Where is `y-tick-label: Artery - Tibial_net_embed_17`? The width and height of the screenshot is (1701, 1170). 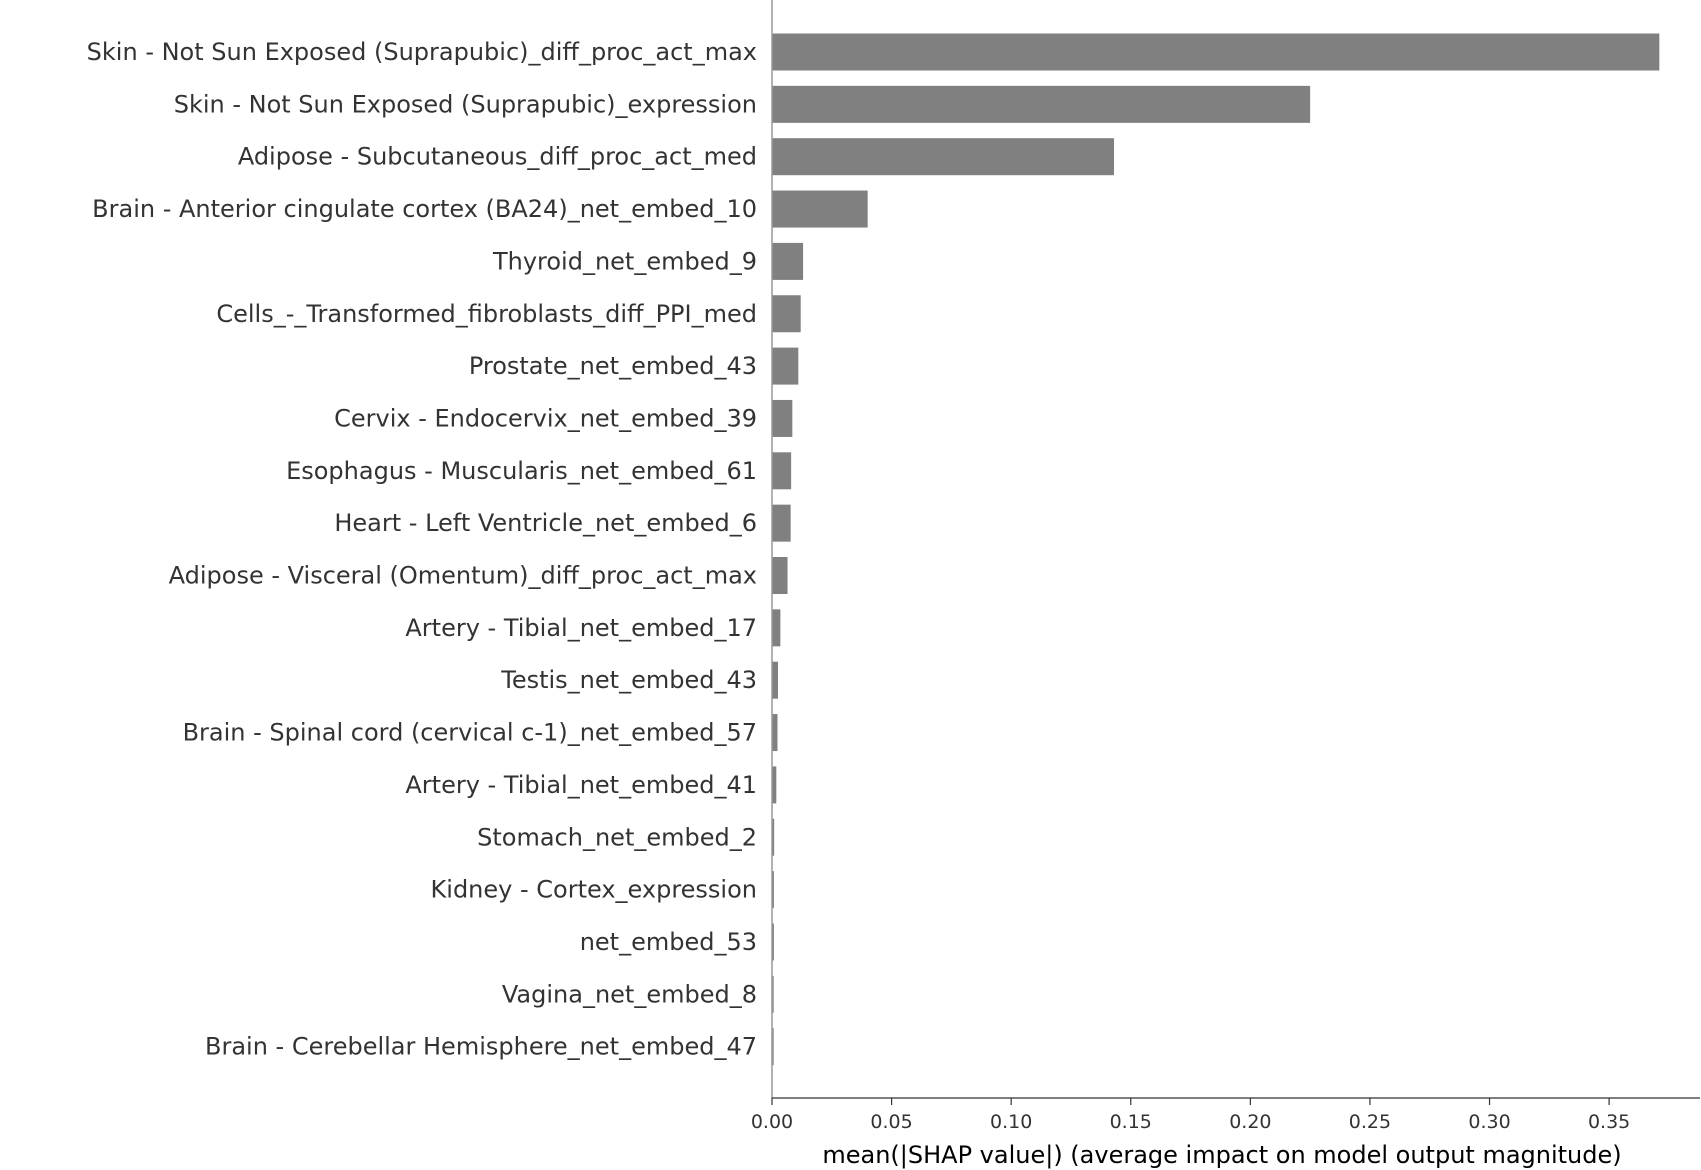
y-tick-label: Artery - Tibial_net_embed_17 is located at coordinates (581, 628).